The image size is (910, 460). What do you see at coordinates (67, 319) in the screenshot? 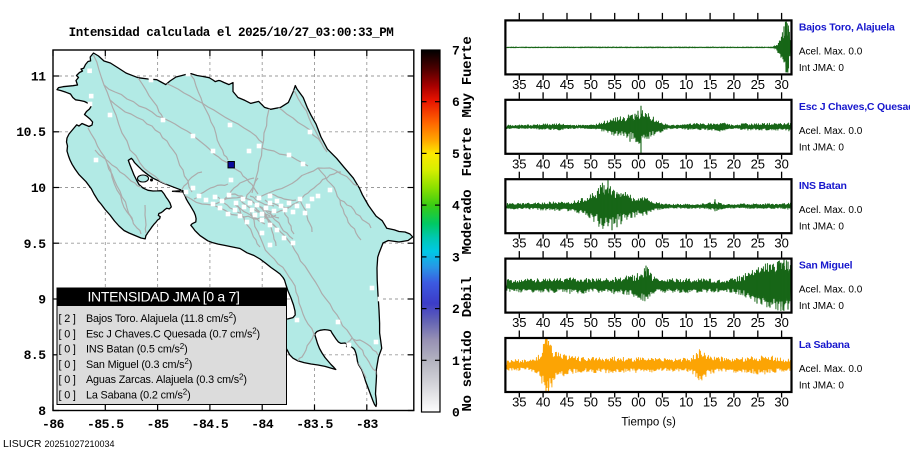
I see `svg-text: [ 2 ]` at bounding box center [67, 319].